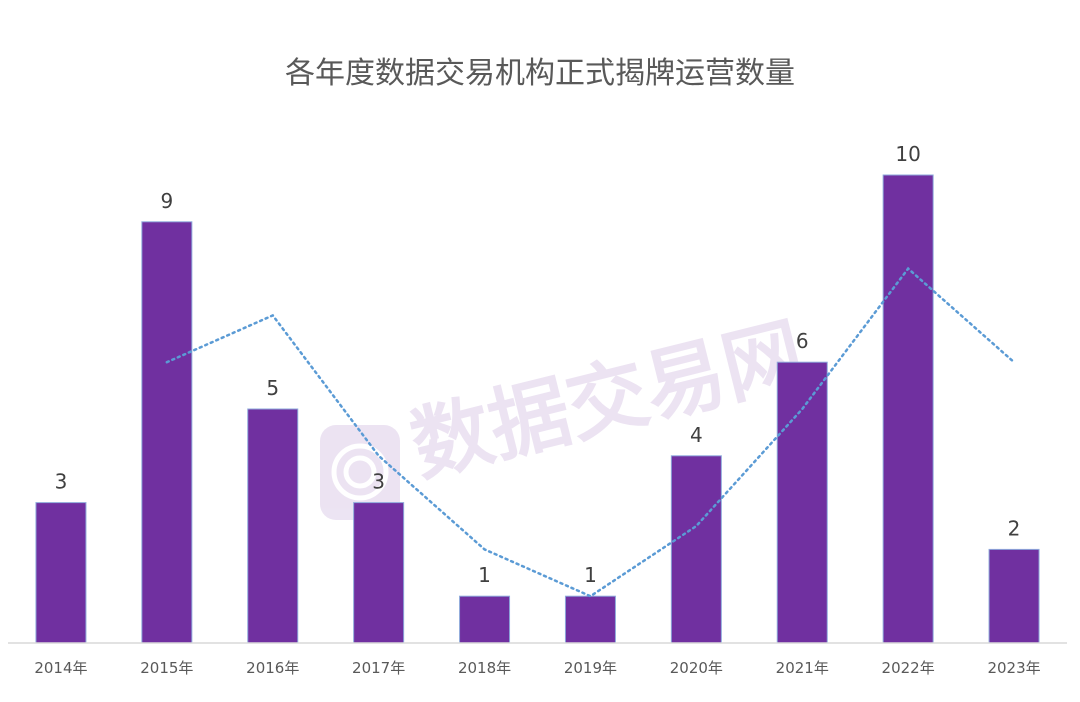  Describe the element at coordinates (908, 409) in the screenshot. I see `bar-2022年` at that location.